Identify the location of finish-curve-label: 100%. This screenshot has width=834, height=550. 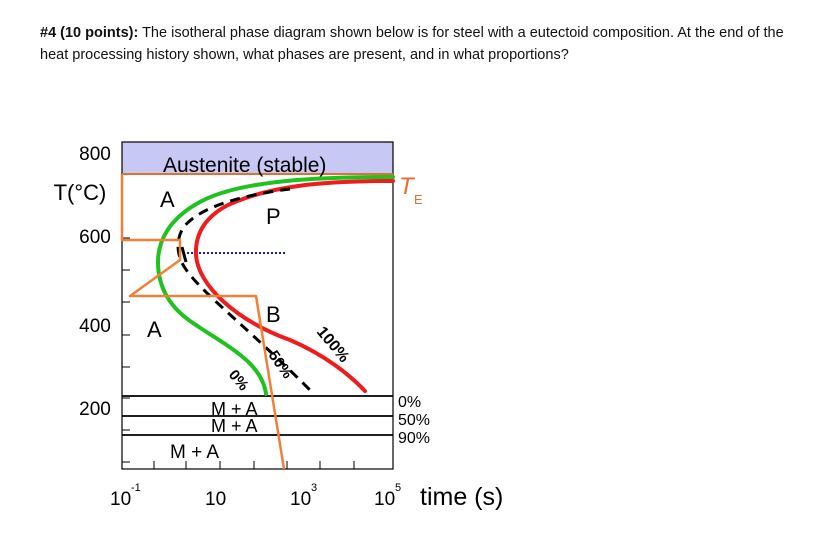
(332, 345).